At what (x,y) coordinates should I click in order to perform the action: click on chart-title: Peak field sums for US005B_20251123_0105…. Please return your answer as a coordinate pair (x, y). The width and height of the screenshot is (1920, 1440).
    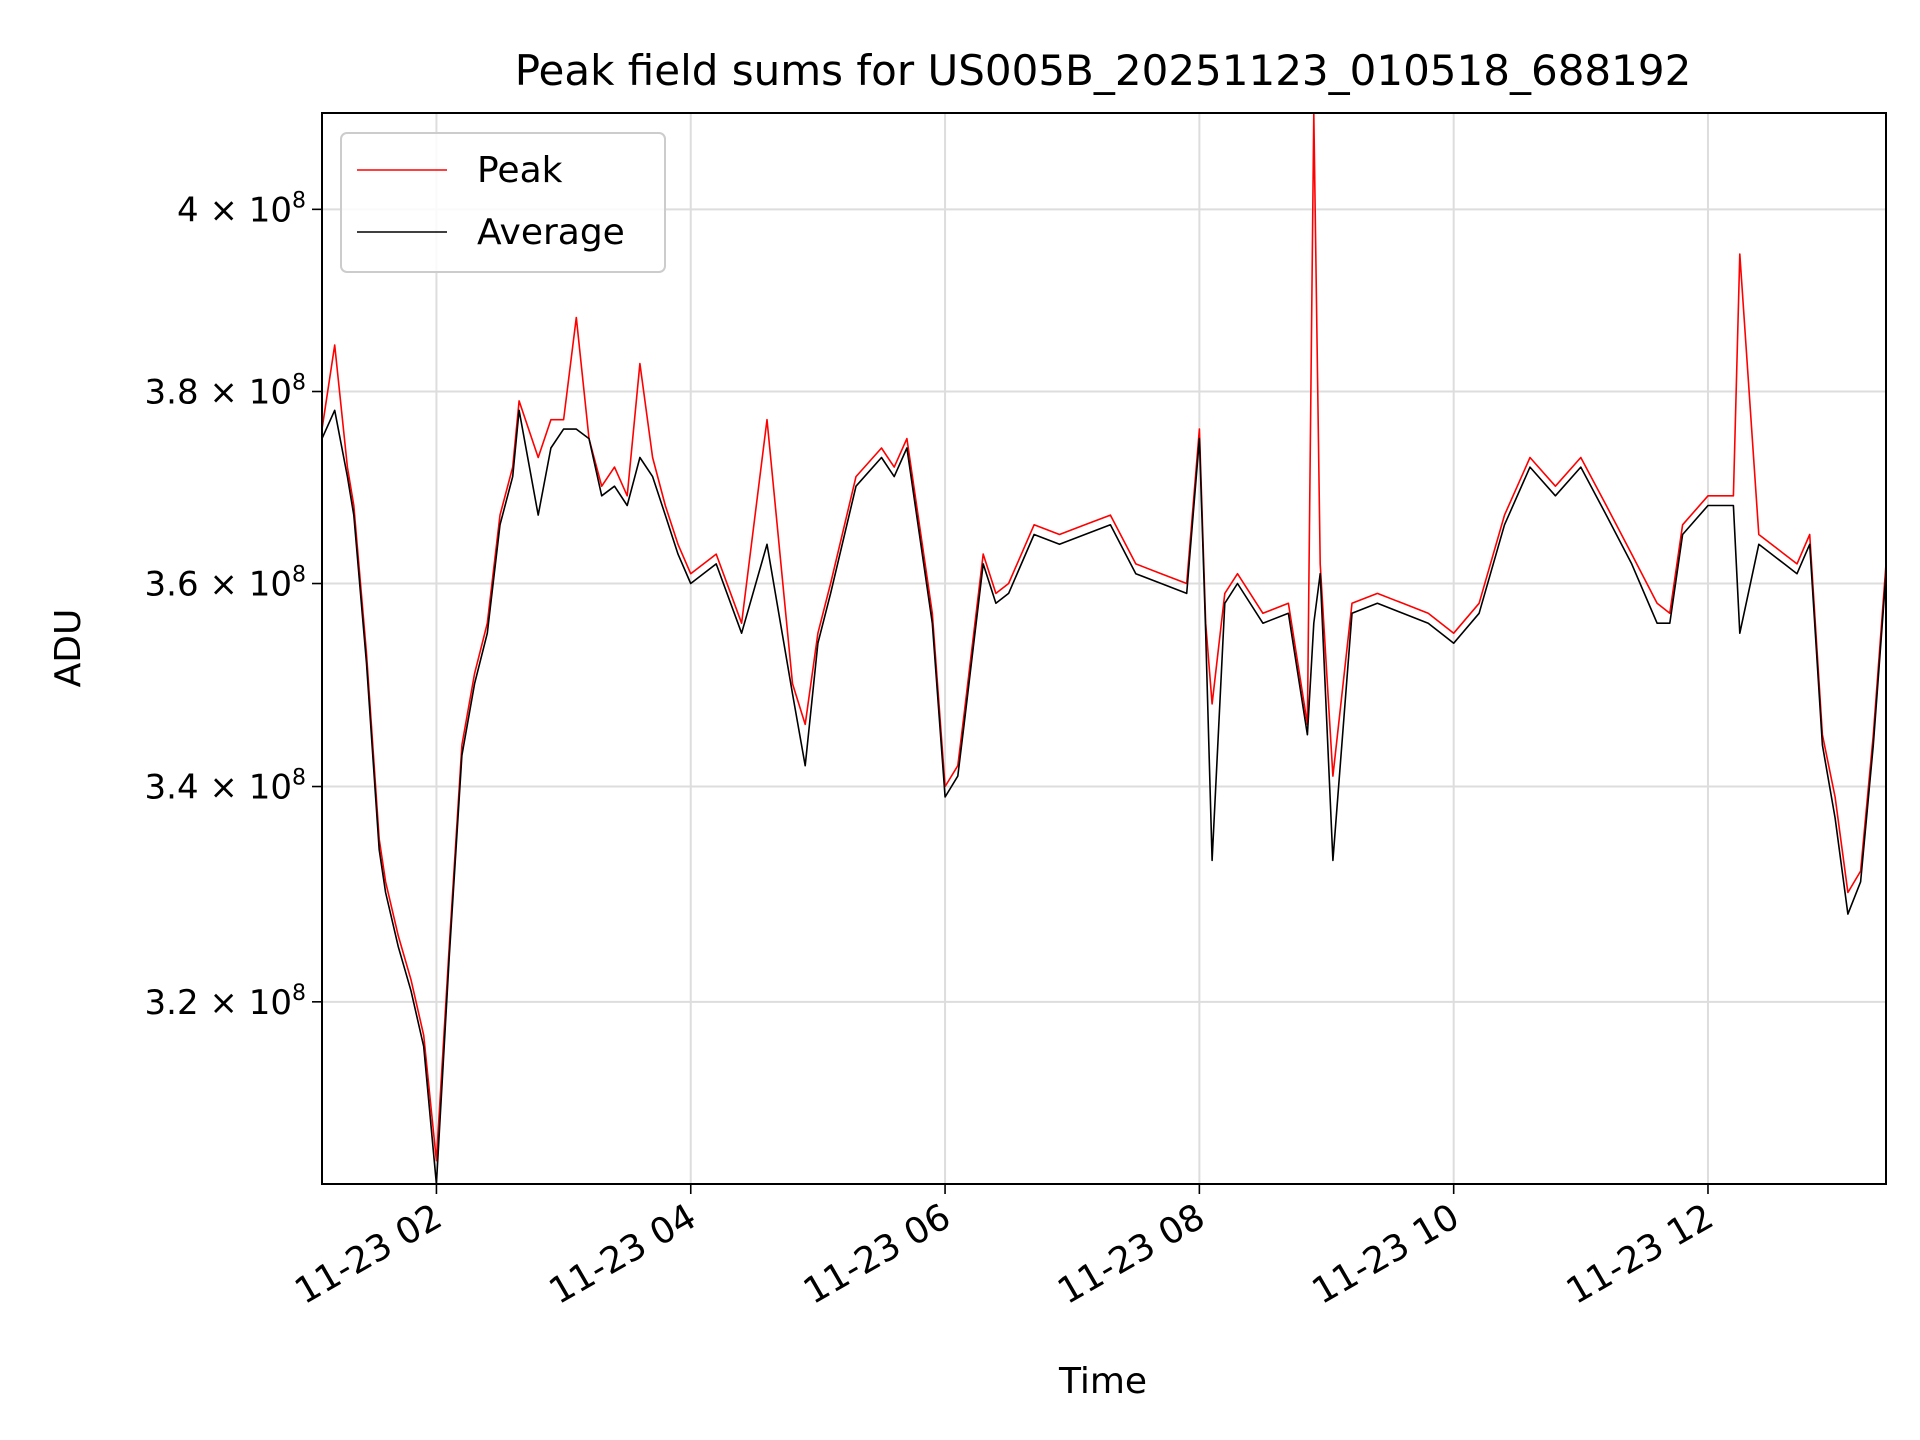
    Looking at the image, I should click on (1103, 70).